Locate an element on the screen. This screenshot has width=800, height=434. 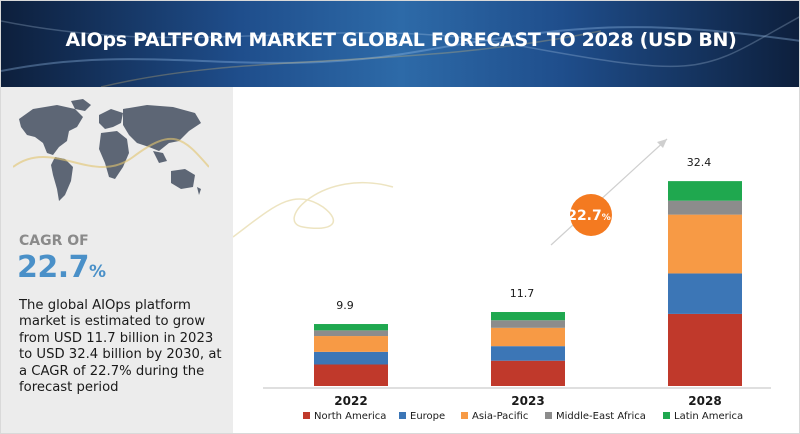
bar-segment-2028-europe is located at coordinates (705, 293).